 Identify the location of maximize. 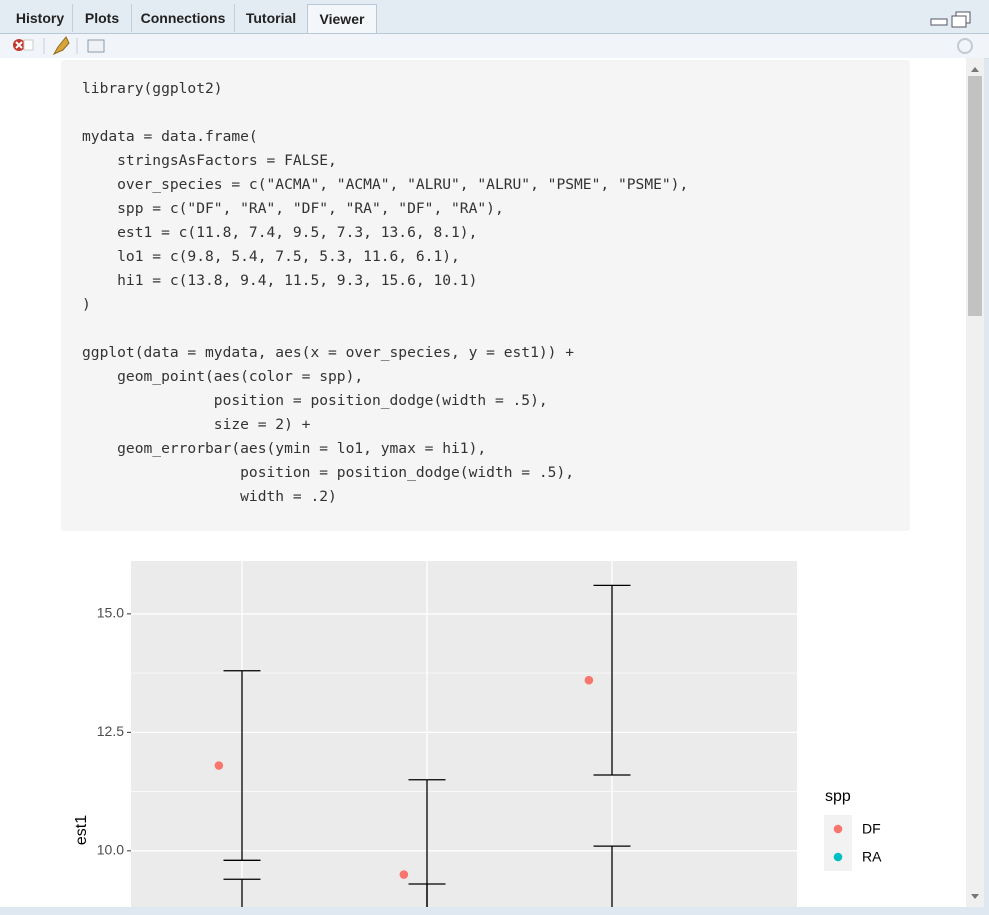
(959, 21).